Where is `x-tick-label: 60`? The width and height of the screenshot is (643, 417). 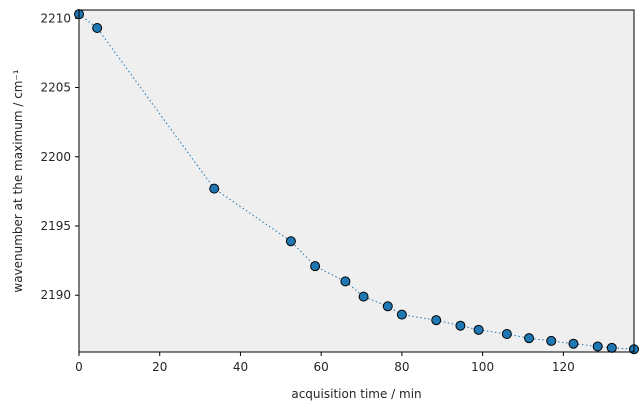
x-tick-label: 60 is located at coordinates (321, 367).